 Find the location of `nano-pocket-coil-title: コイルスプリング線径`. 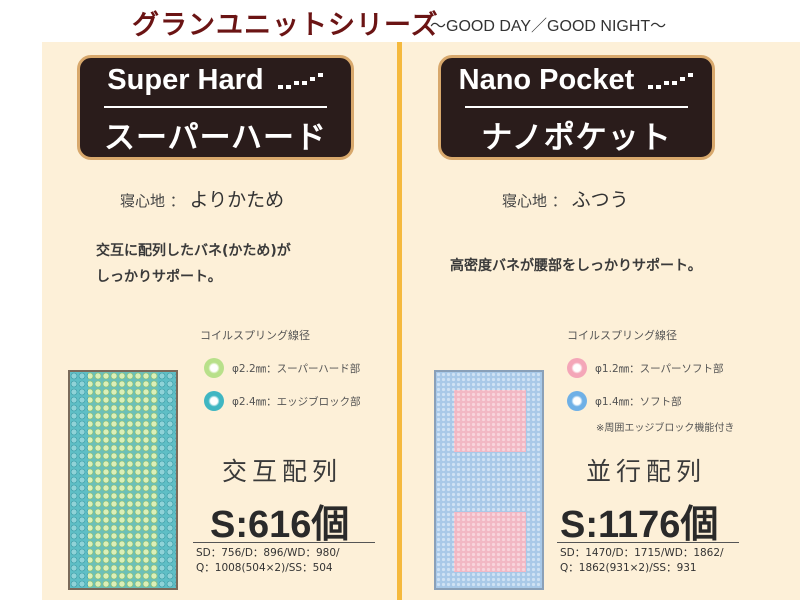

nano-pocket-coil-title: コイルスプリング線径 is located at coordinates (622, 335).